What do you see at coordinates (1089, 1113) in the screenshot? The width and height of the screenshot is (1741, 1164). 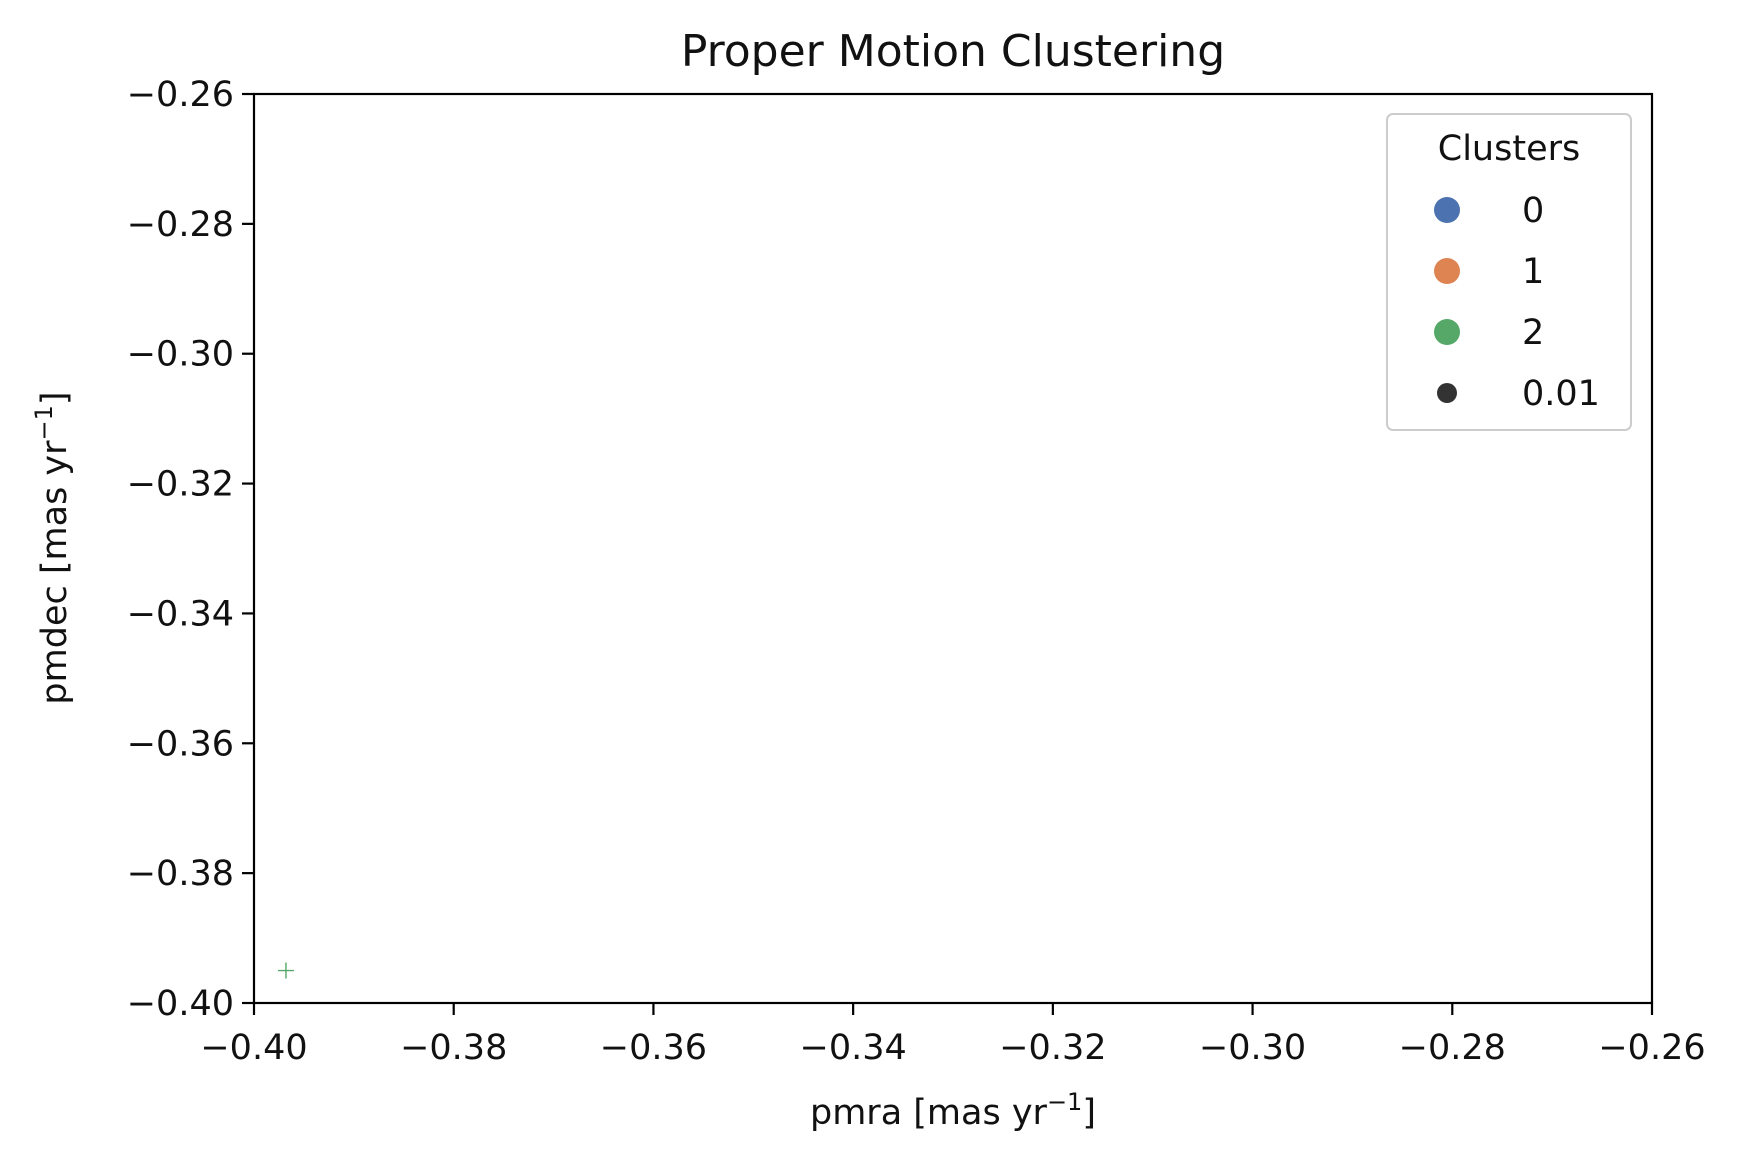 I see `x-axis-label-suffix: ]` at bounding box center [1089, 1113].